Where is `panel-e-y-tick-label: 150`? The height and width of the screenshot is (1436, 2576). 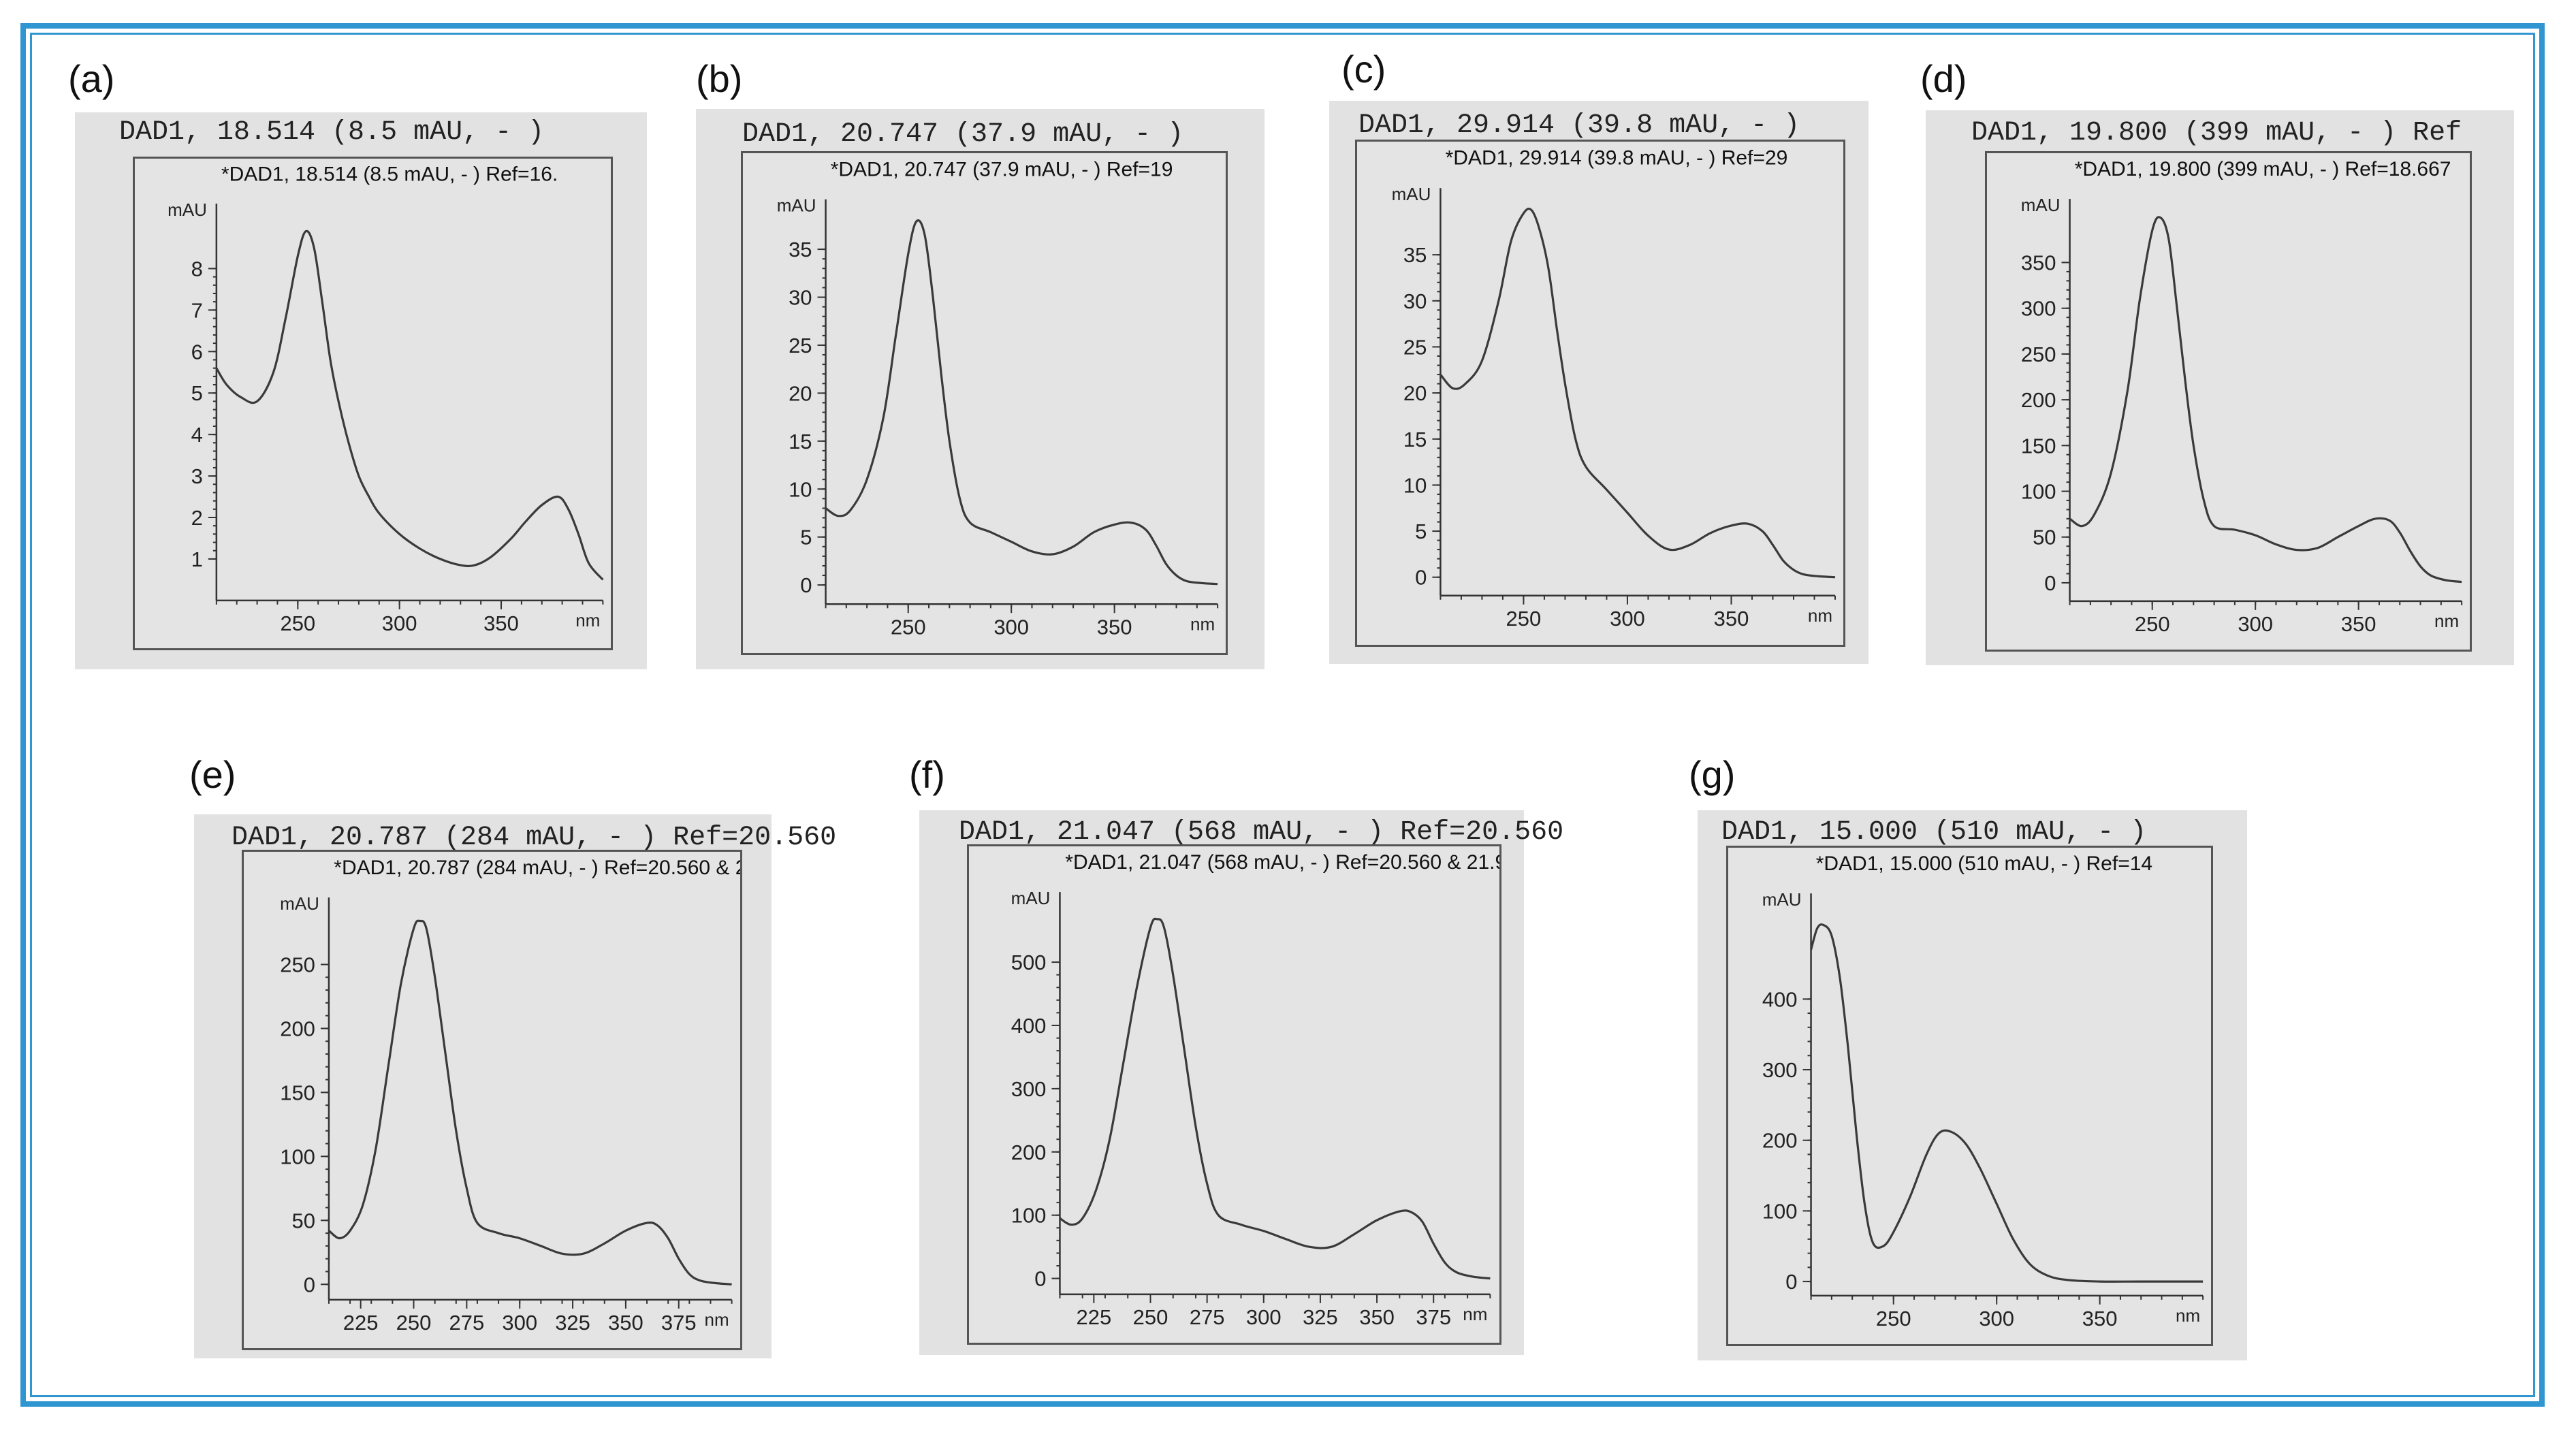 panel-e-y-tick-label: 150 is located at coordinates (297, 1092).